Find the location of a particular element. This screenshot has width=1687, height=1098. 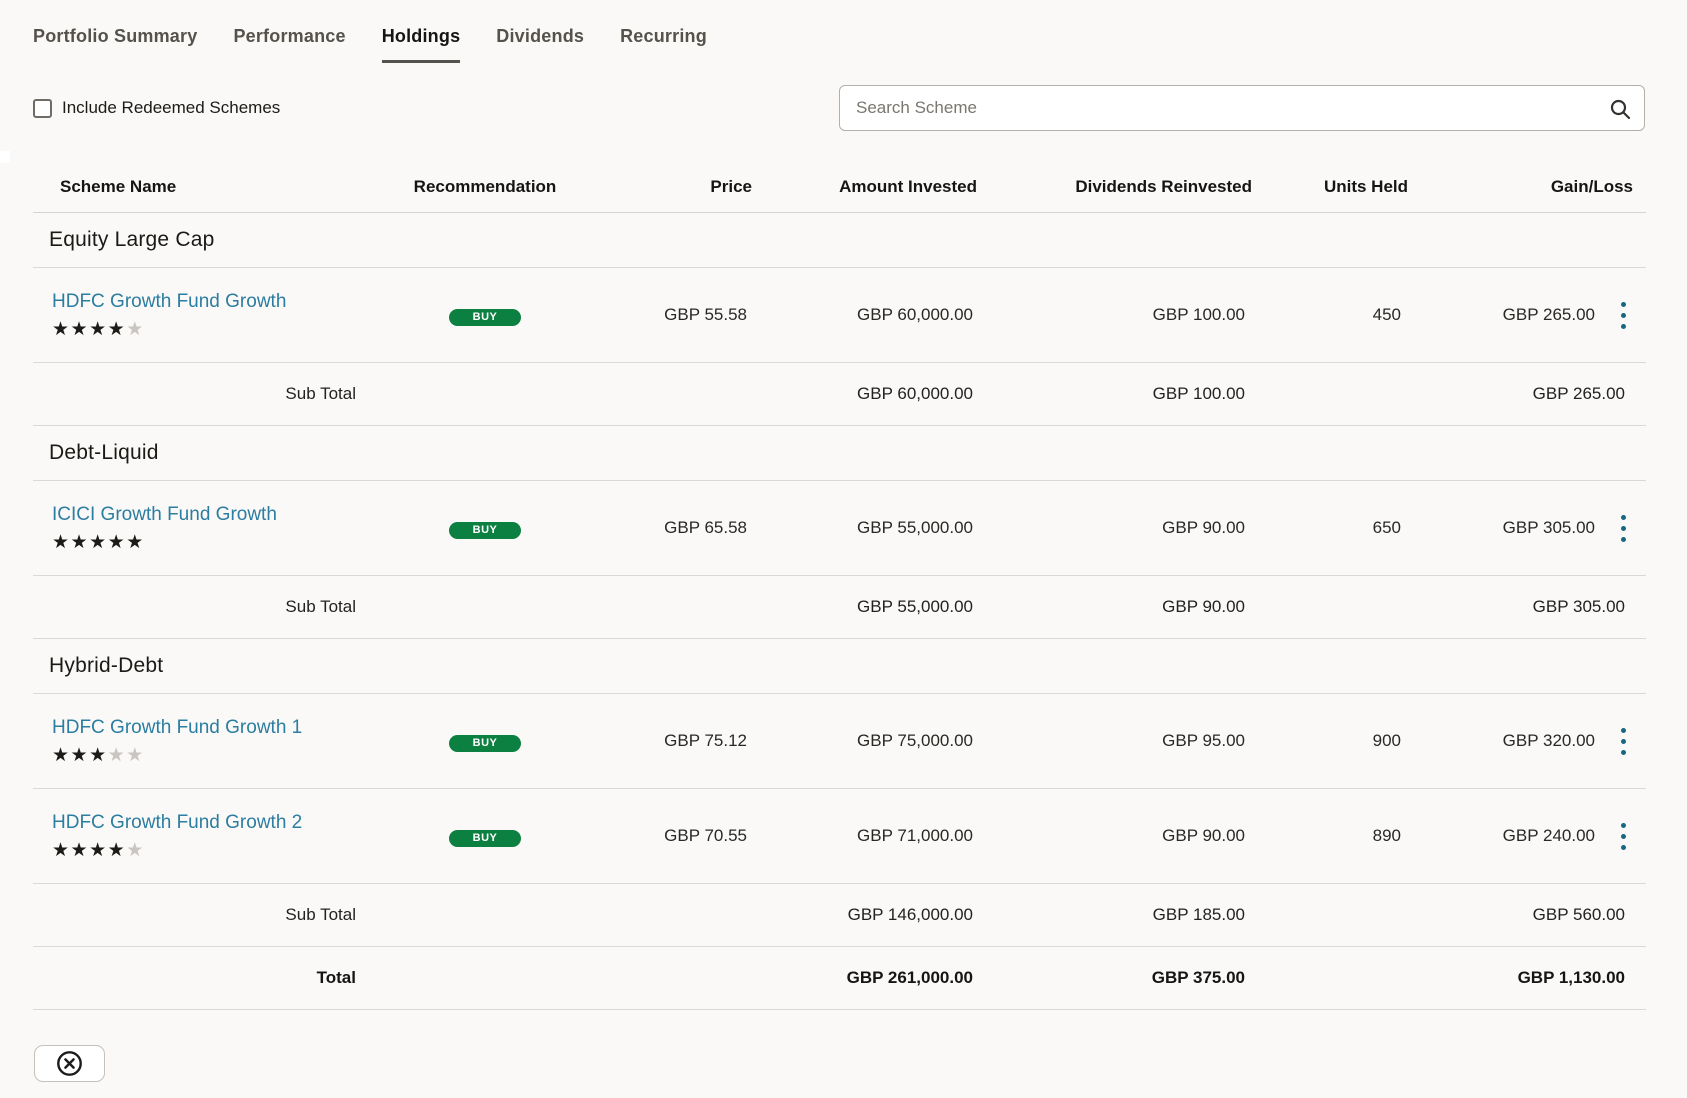

tab-holdings: Holdings is located at coordinates (421, 44).